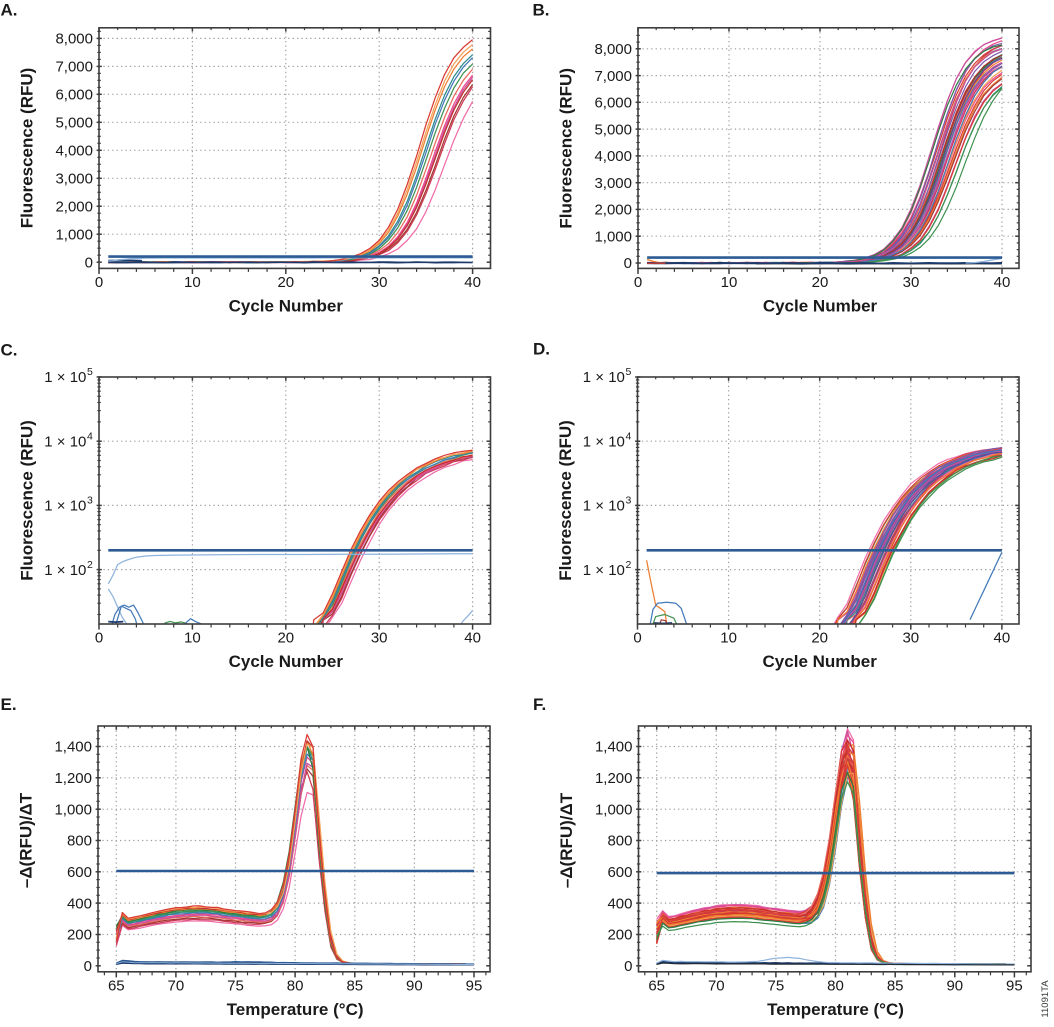 Image resolution: width=1054 pixels, height=1027 pixels. Describe the element at coordinates (835, 1009) in the screenshot. I see `svg-text: Temperature (°C)` at that location.